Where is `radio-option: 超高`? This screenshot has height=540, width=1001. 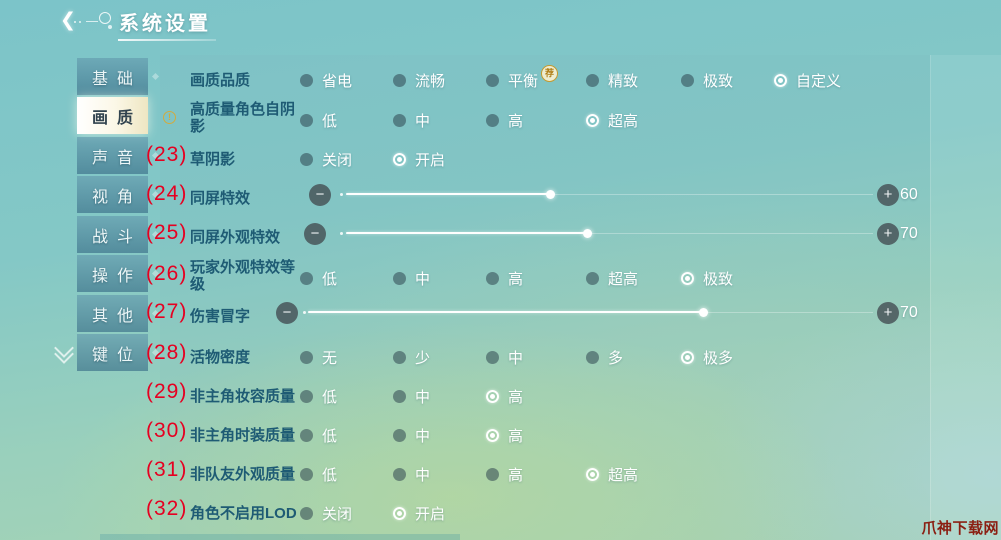
radio-option: 超高 is located at coordinates (612, 278).